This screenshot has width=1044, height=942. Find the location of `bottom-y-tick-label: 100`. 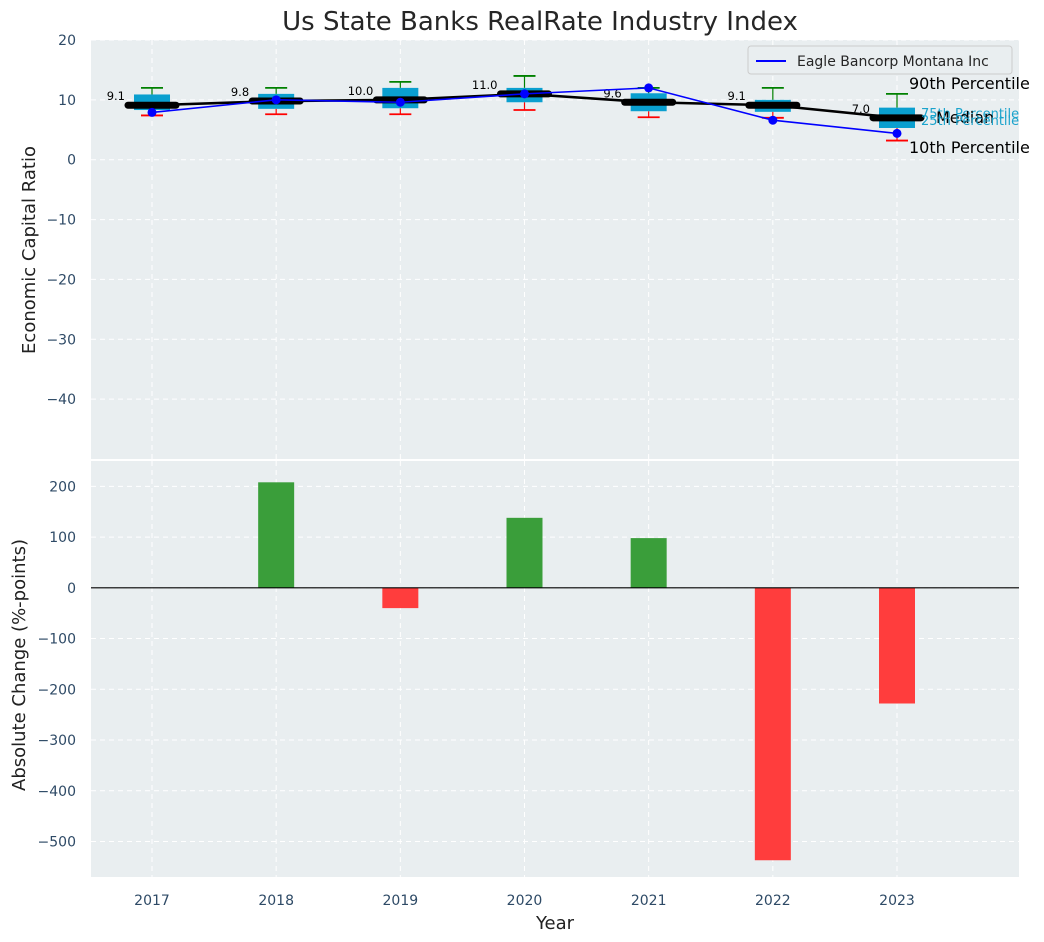

bottom-y-tick-label: 100 is located at coordinates (62, 538).